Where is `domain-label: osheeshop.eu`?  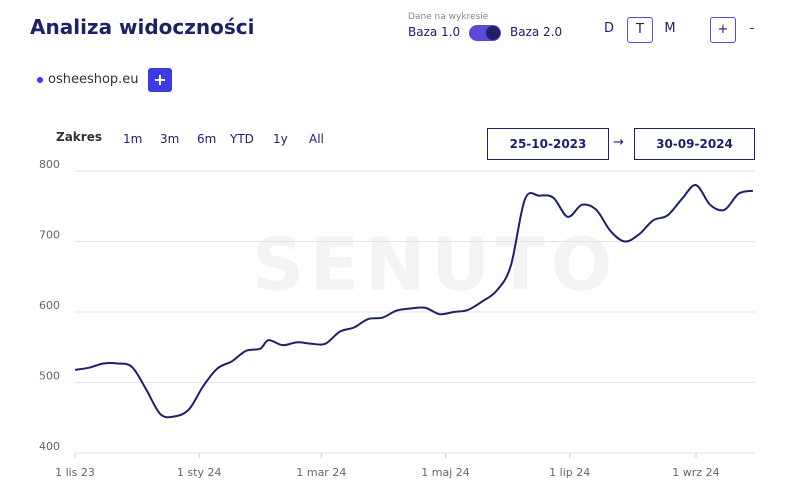
domain-label: osheeshop.eu is located at coordinates (93, 79).